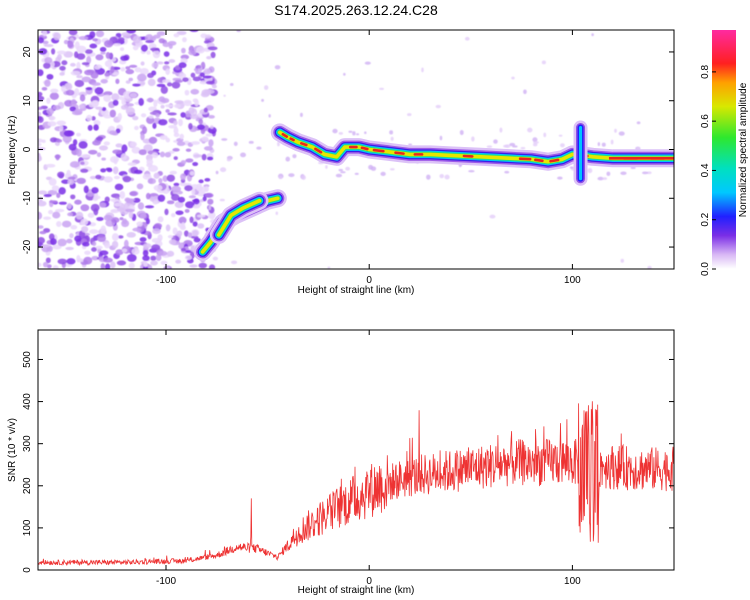  Describe the element at coordinates (472, 147) in the screenshot. I see `ridge-main-segment` at that location.